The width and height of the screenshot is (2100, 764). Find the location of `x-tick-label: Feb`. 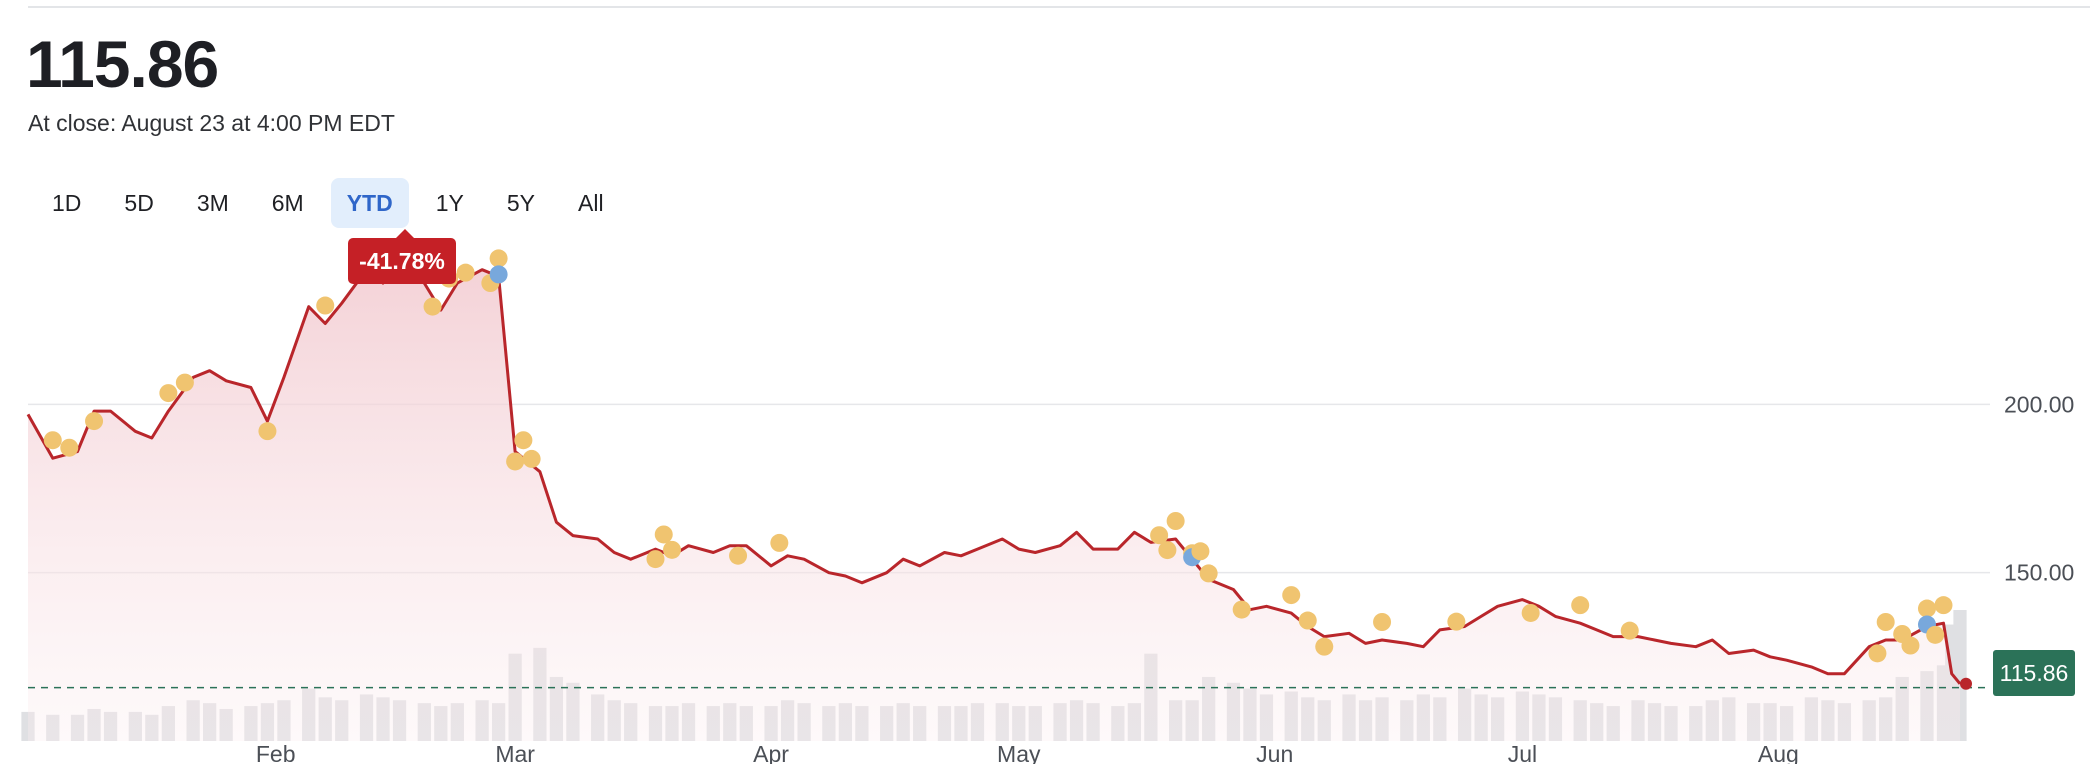

x-tick-label: Feb is located at coordinates (276, 752).